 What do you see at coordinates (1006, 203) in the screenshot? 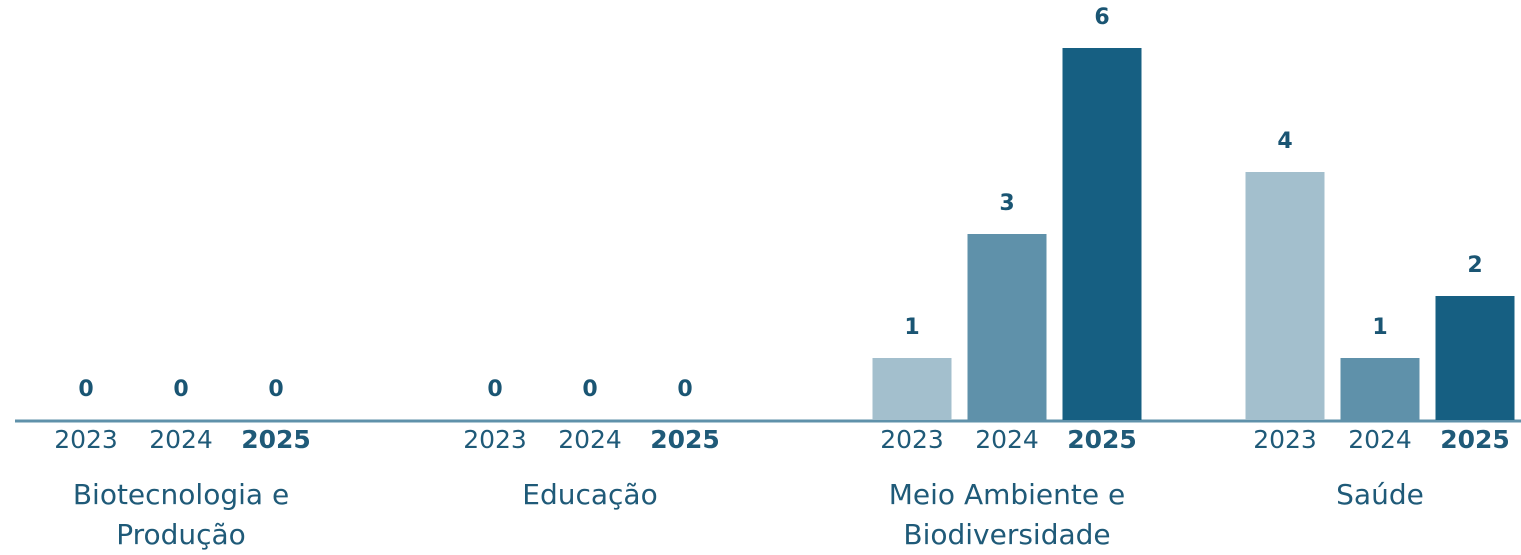
I see `value-label: 3` at bounding box center [1006, 203].